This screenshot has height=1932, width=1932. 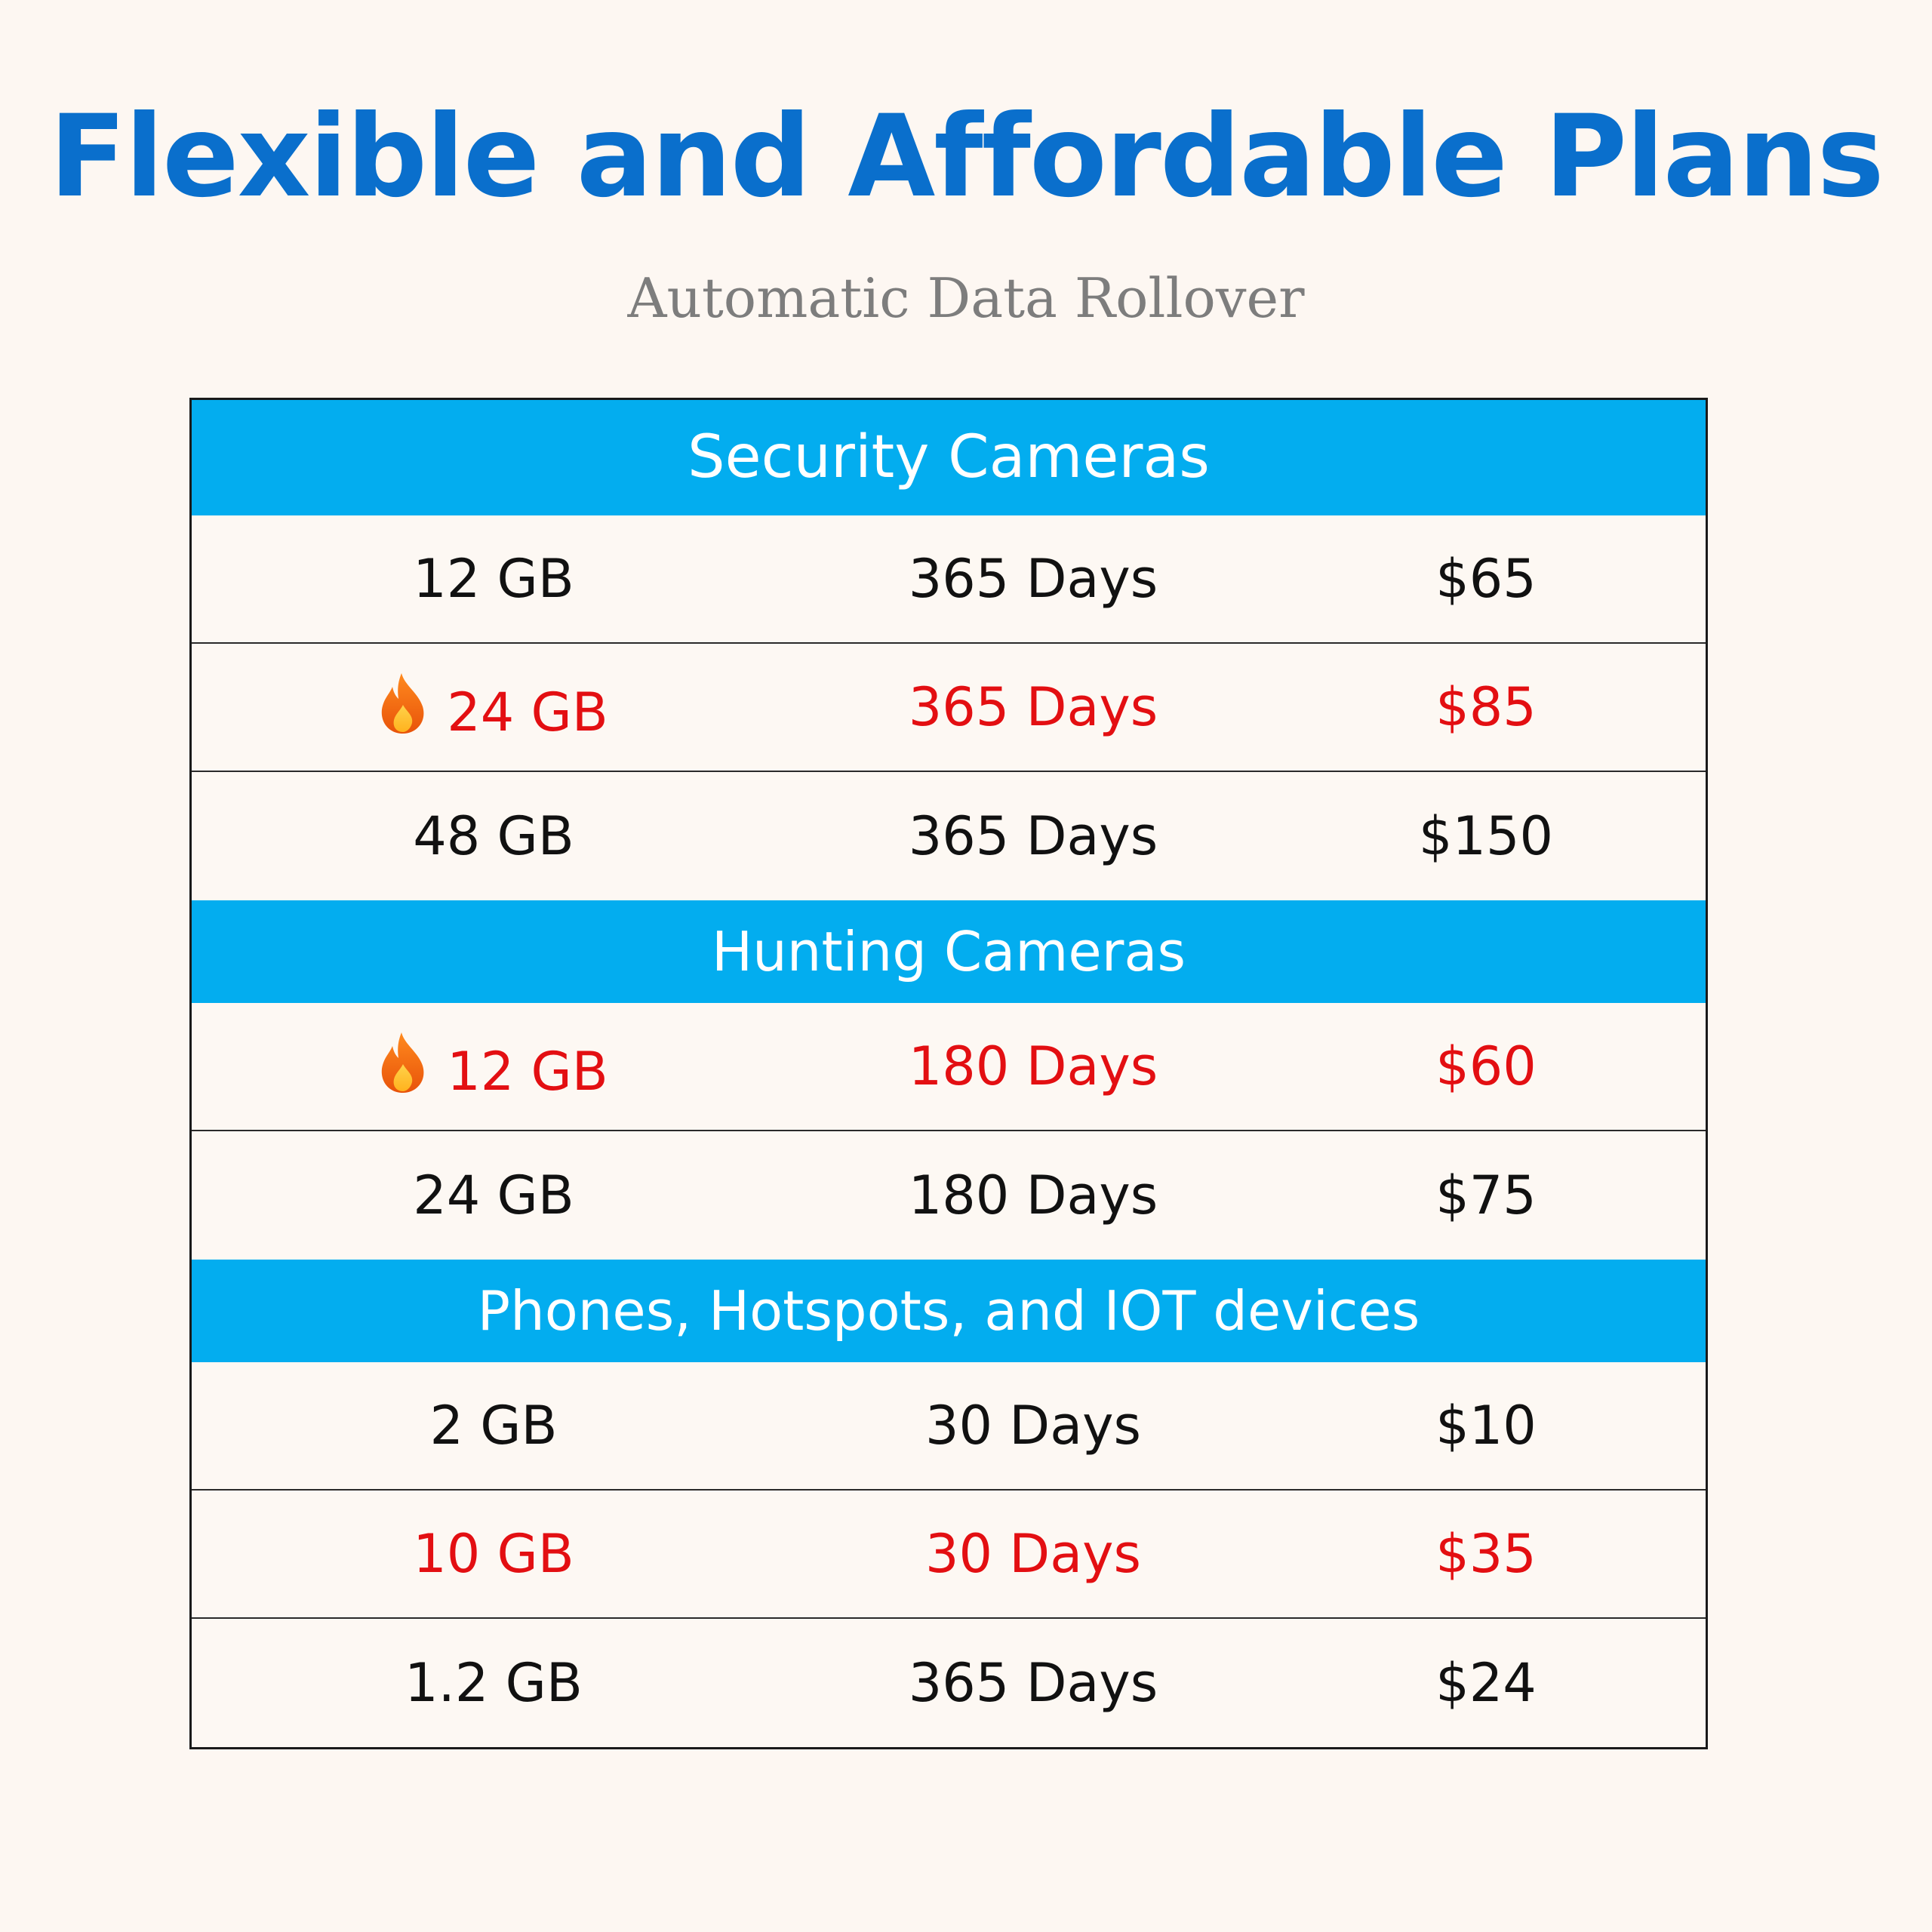 I want to click on table-row: 2 GB 30 Days $10, so click(x=949, y=1426).